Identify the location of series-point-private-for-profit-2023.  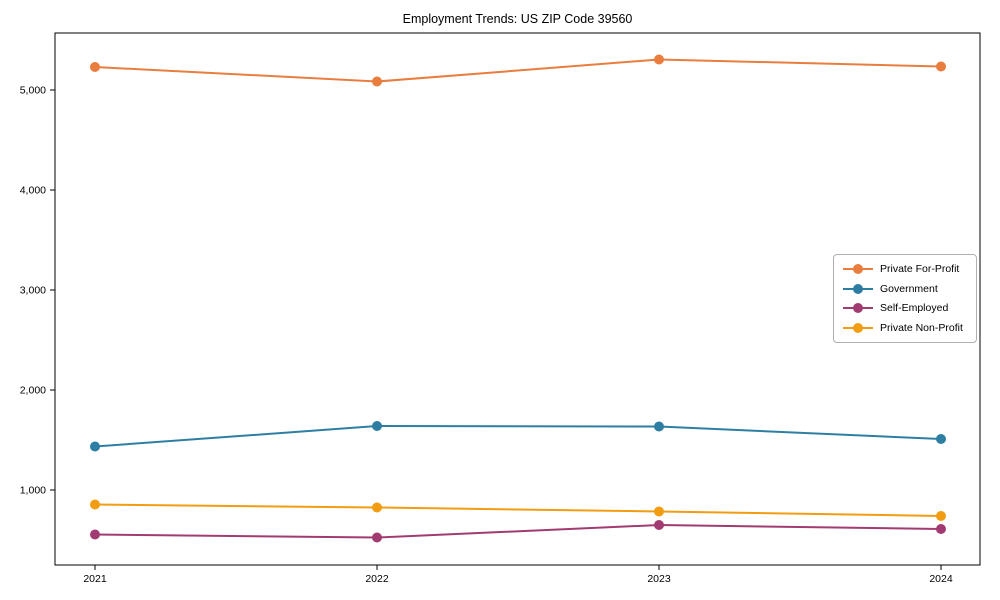
(659, 59).